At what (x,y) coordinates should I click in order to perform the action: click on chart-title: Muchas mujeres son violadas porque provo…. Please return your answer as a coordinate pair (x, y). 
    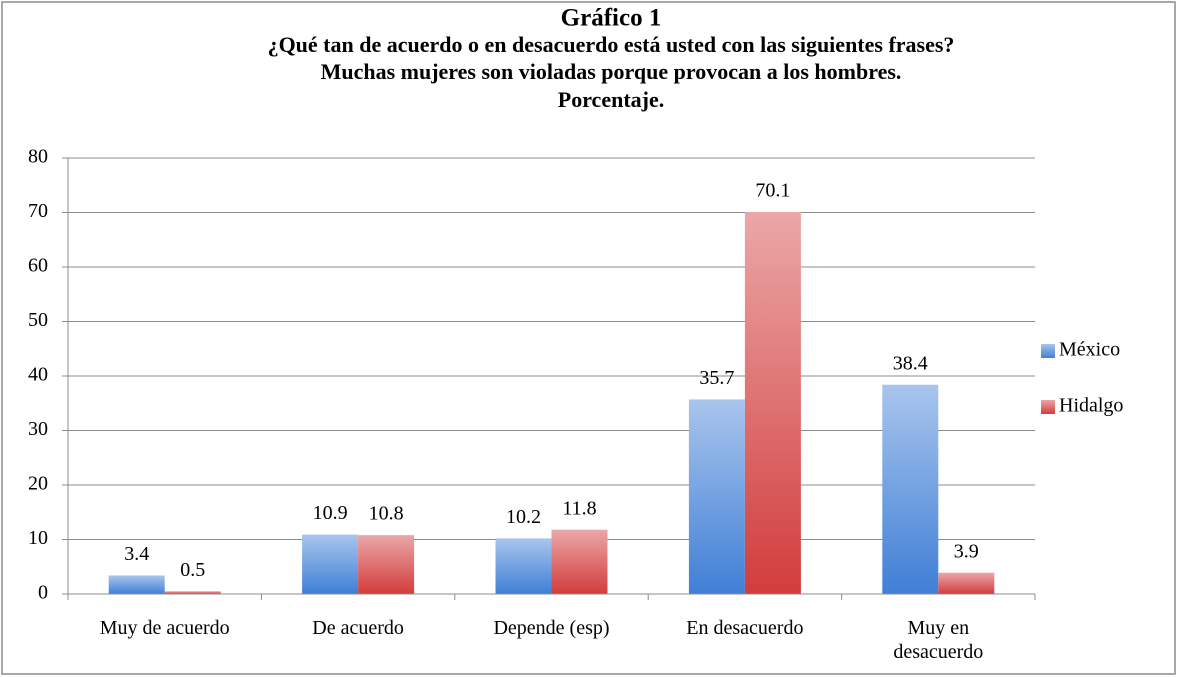
    Looking at the image, I should click on (611, 71).